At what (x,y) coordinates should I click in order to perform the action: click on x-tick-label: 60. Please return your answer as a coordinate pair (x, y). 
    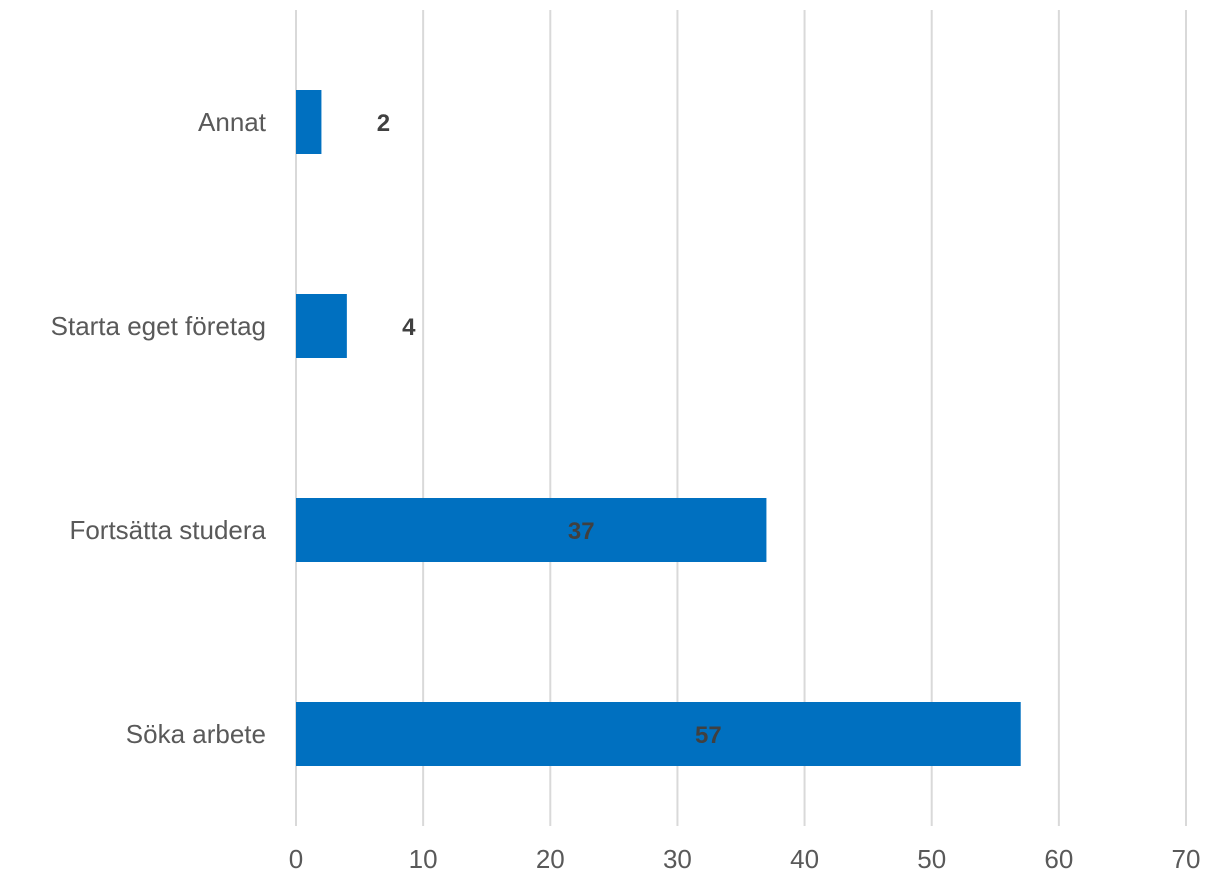
    Looking at the image, I should click on (1058, 859).